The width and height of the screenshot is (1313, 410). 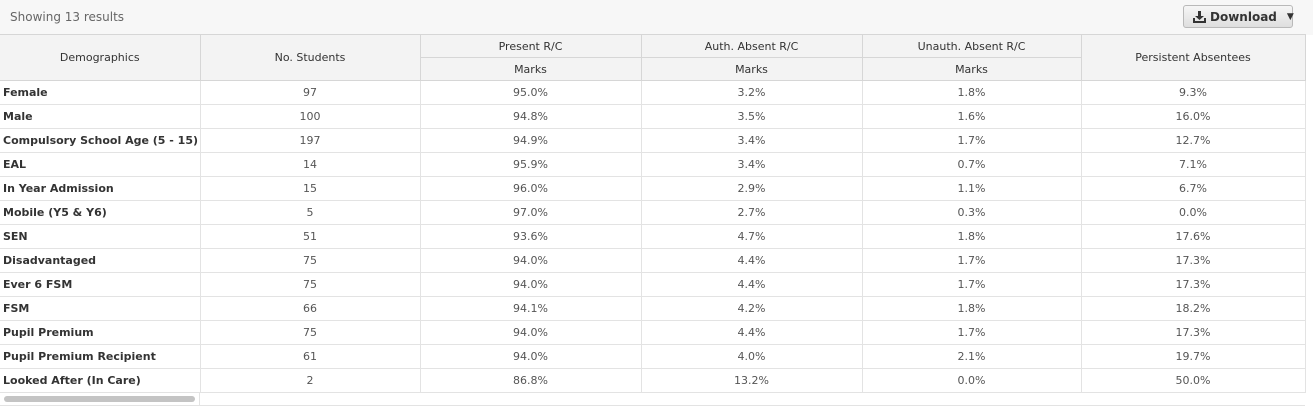 I want to click on table-row: Mobile (Y5 & Y6) 5 97.0% 2.7% 0.3% 0.0%, so click(x=653, y=212).